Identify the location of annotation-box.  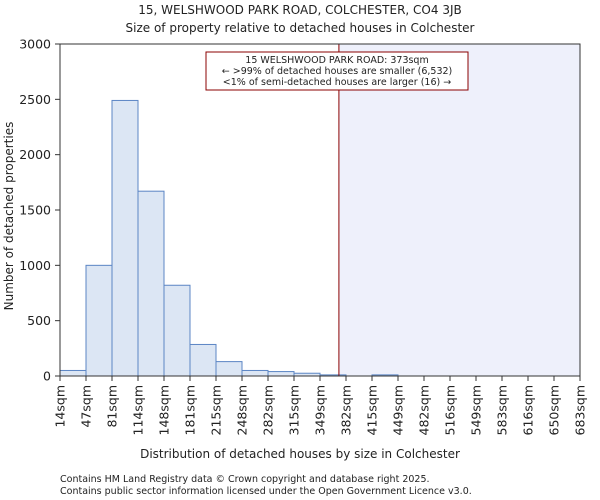
(337, 71).